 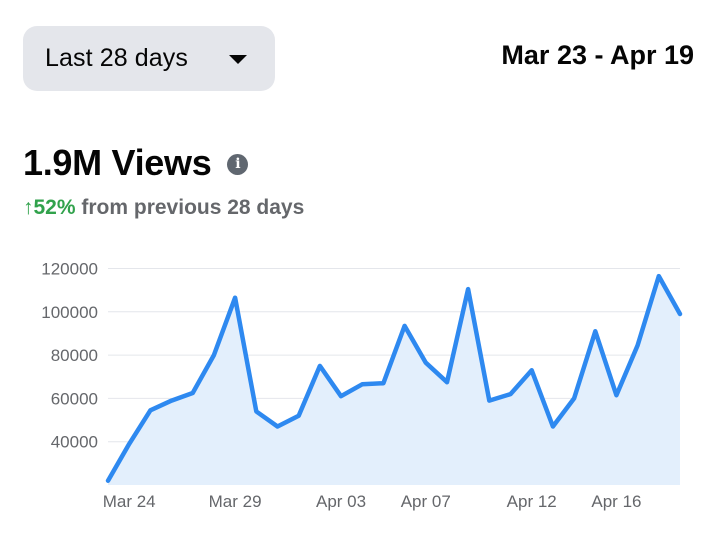 I want to click on date-range-text: Mar 23 - Apr 19, so click(x=597, y=55).